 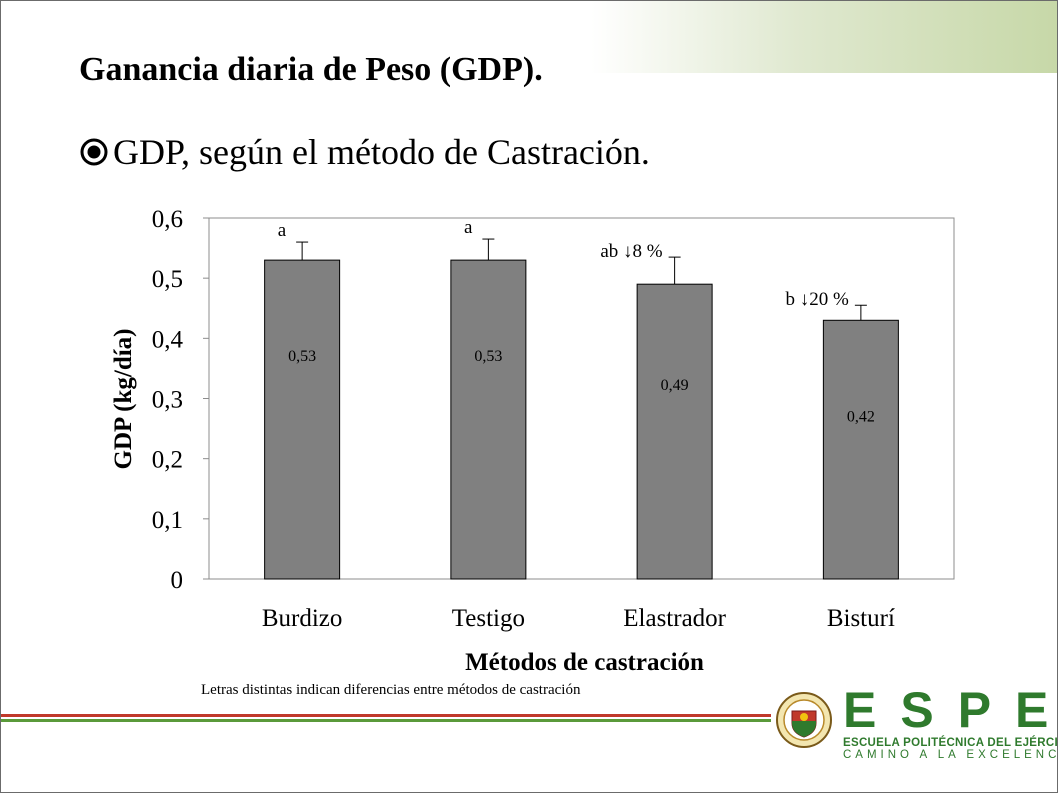 What do you see at coordinates (167, 219) in the screenshot?
I see `y-tick-label: 0,6` at bounding box center [167, 219].